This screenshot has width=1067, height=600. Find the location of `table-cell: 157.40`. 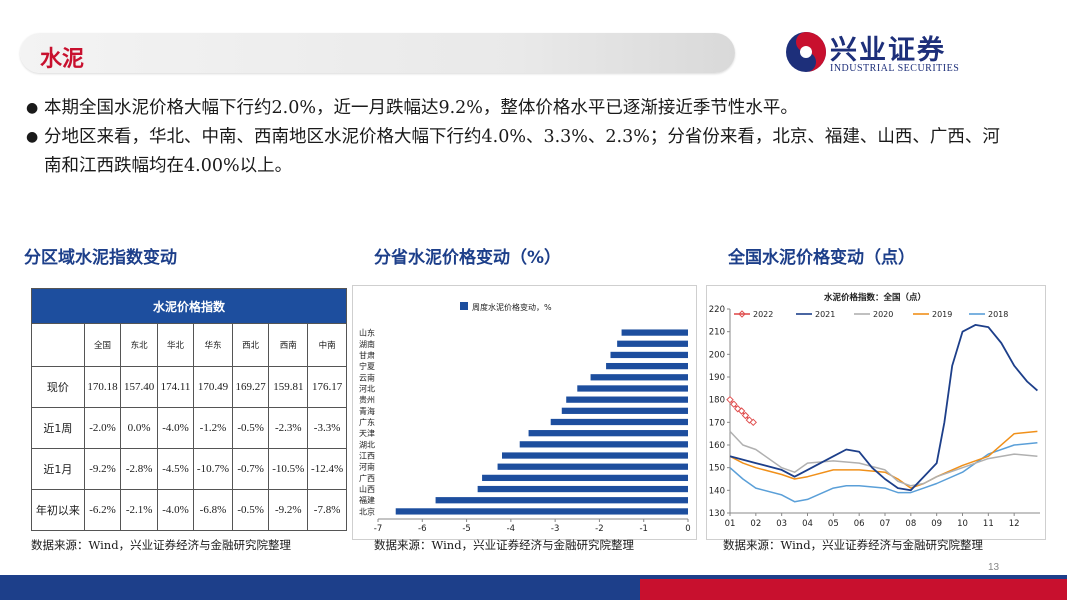

table-cell: 157.40 is located at coordinates (139, 387).